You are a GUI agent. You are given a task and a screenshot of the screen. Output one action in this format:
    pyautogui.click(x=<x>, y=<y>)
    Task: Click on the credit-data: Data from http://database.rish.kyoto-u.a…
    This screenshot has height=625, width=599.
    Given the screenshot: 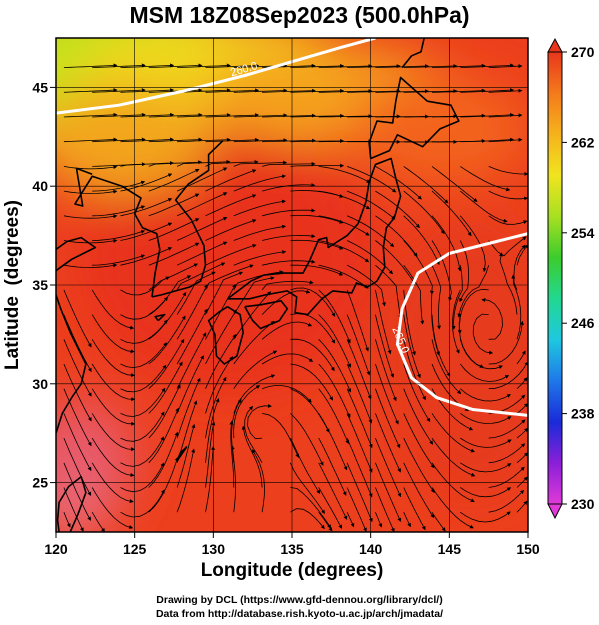 What is the action you would take?
    pyautogui.click(x=299, y=614)
    